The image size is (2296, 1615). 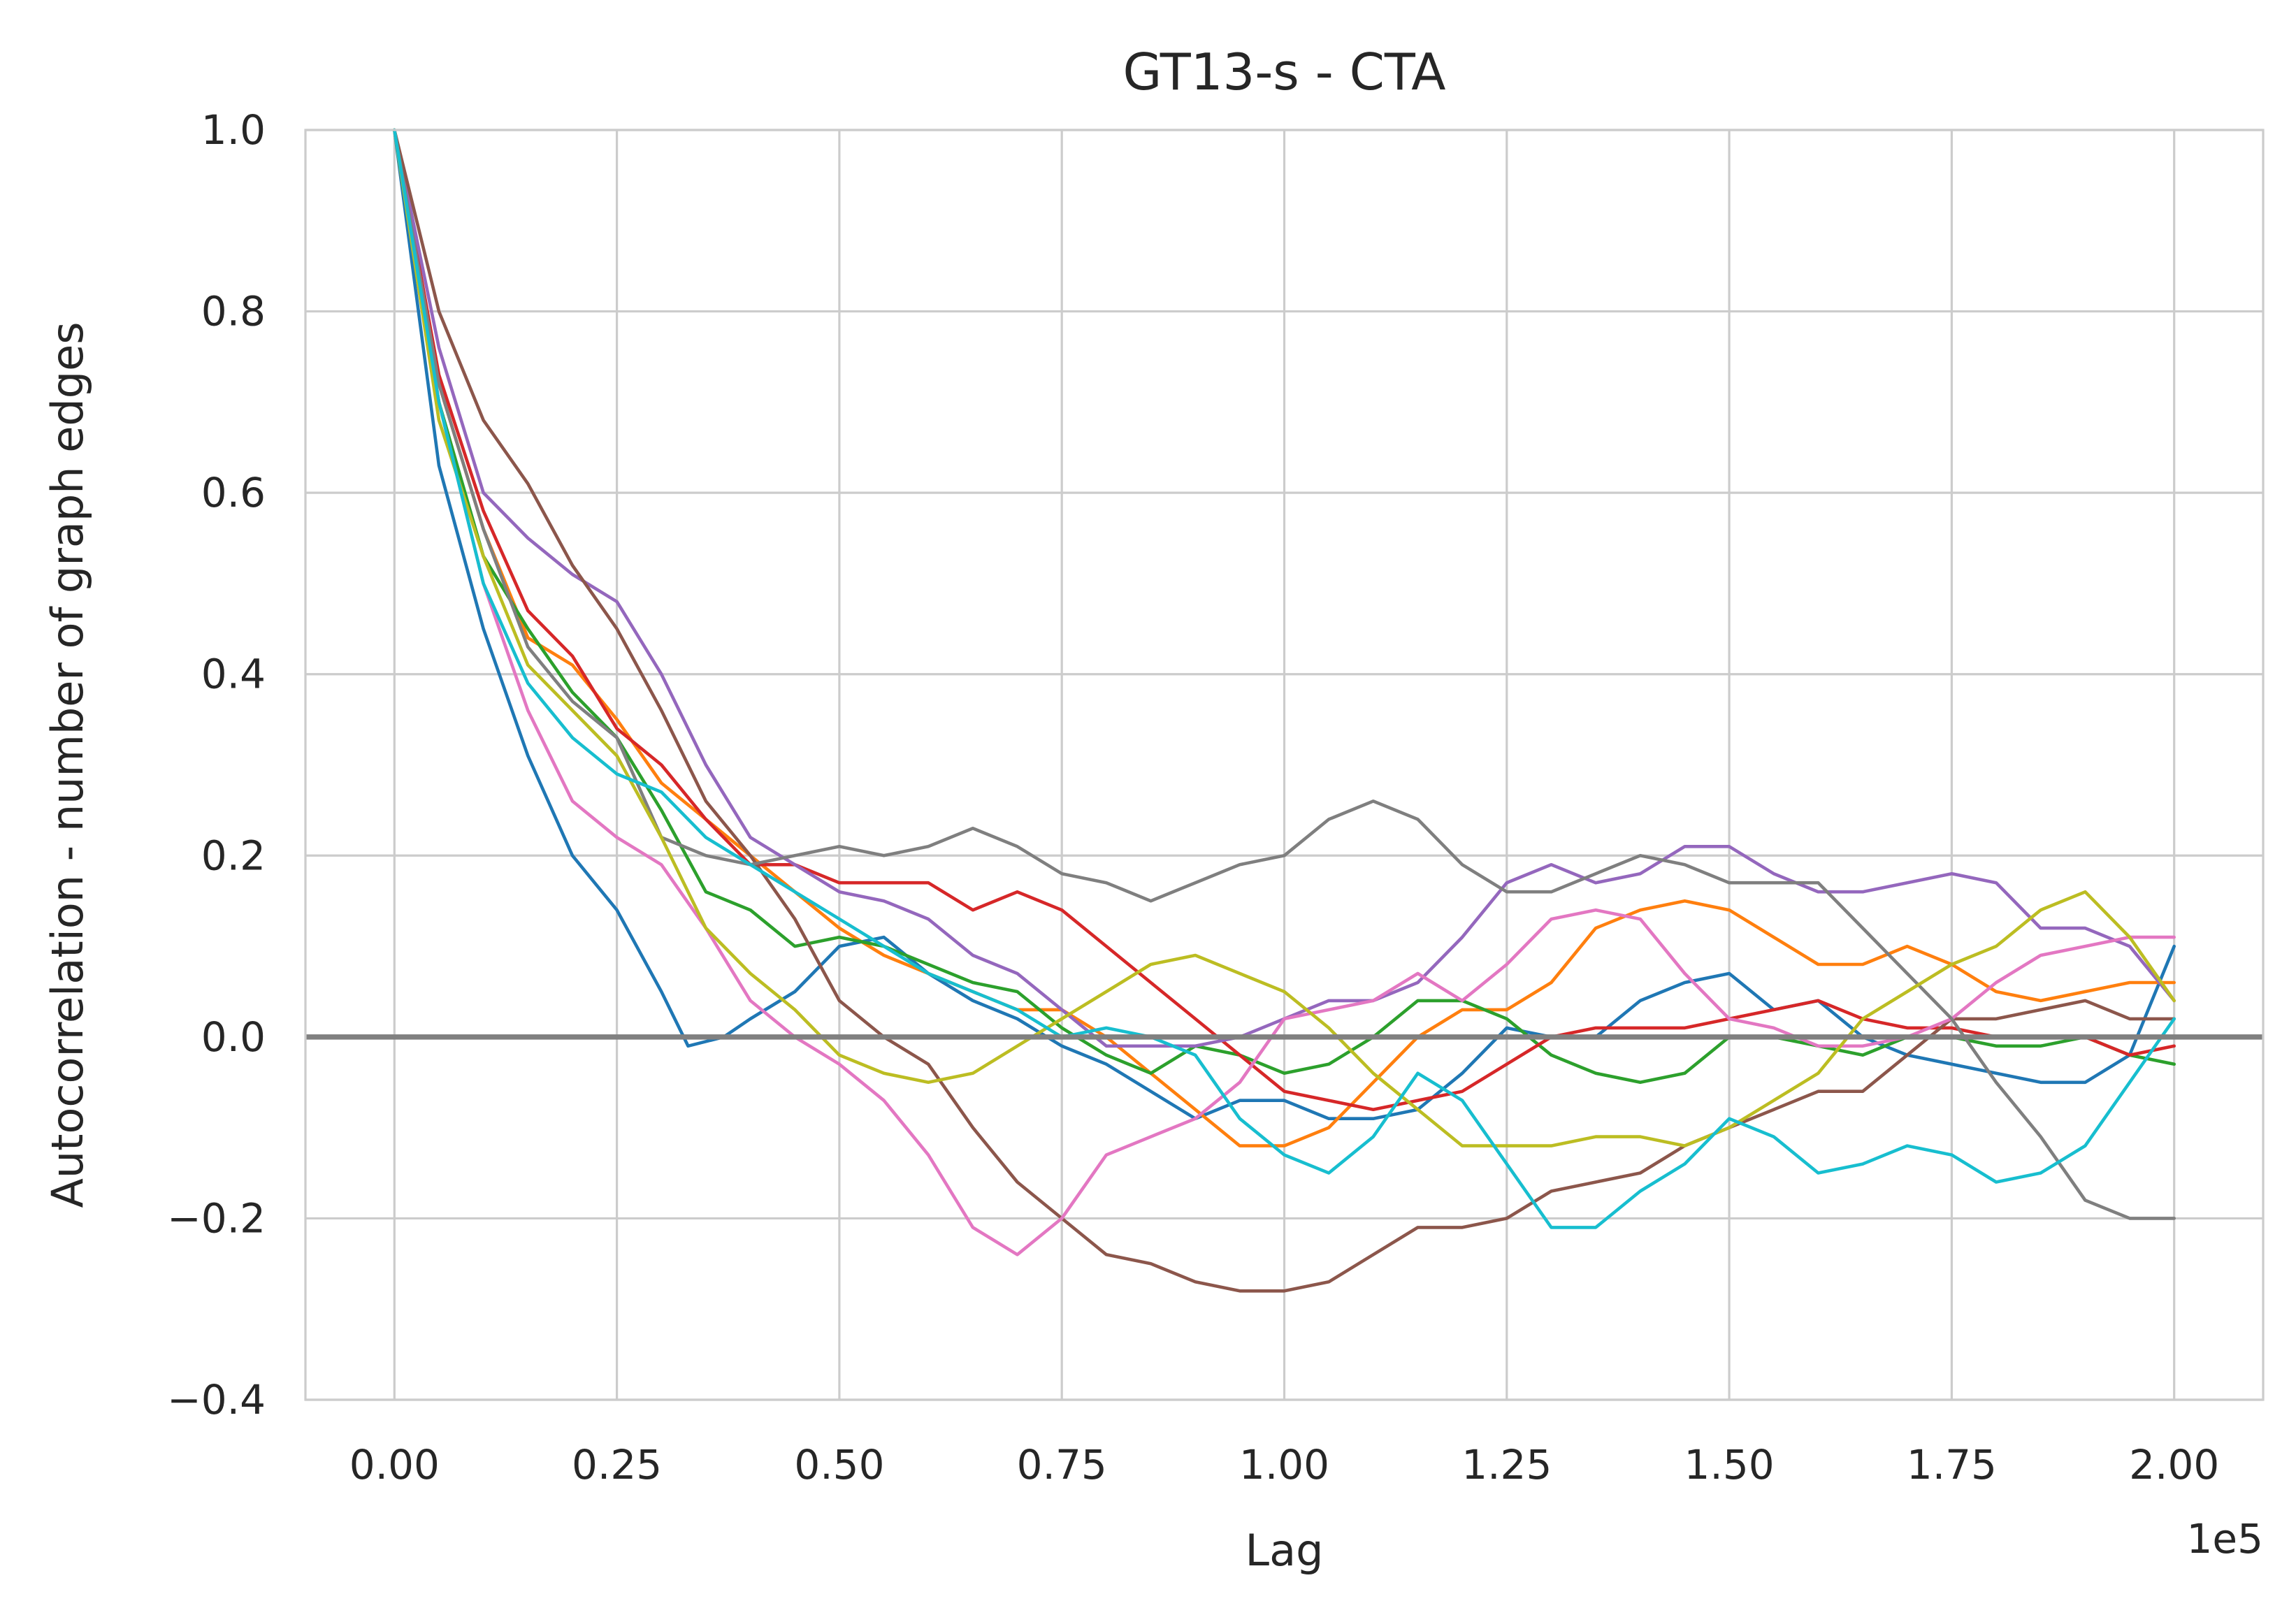 What do you see at coordinates (234, 855) in the screenshot?
I see `y-tick-label: 0.2` at bounding box center [234, 855].